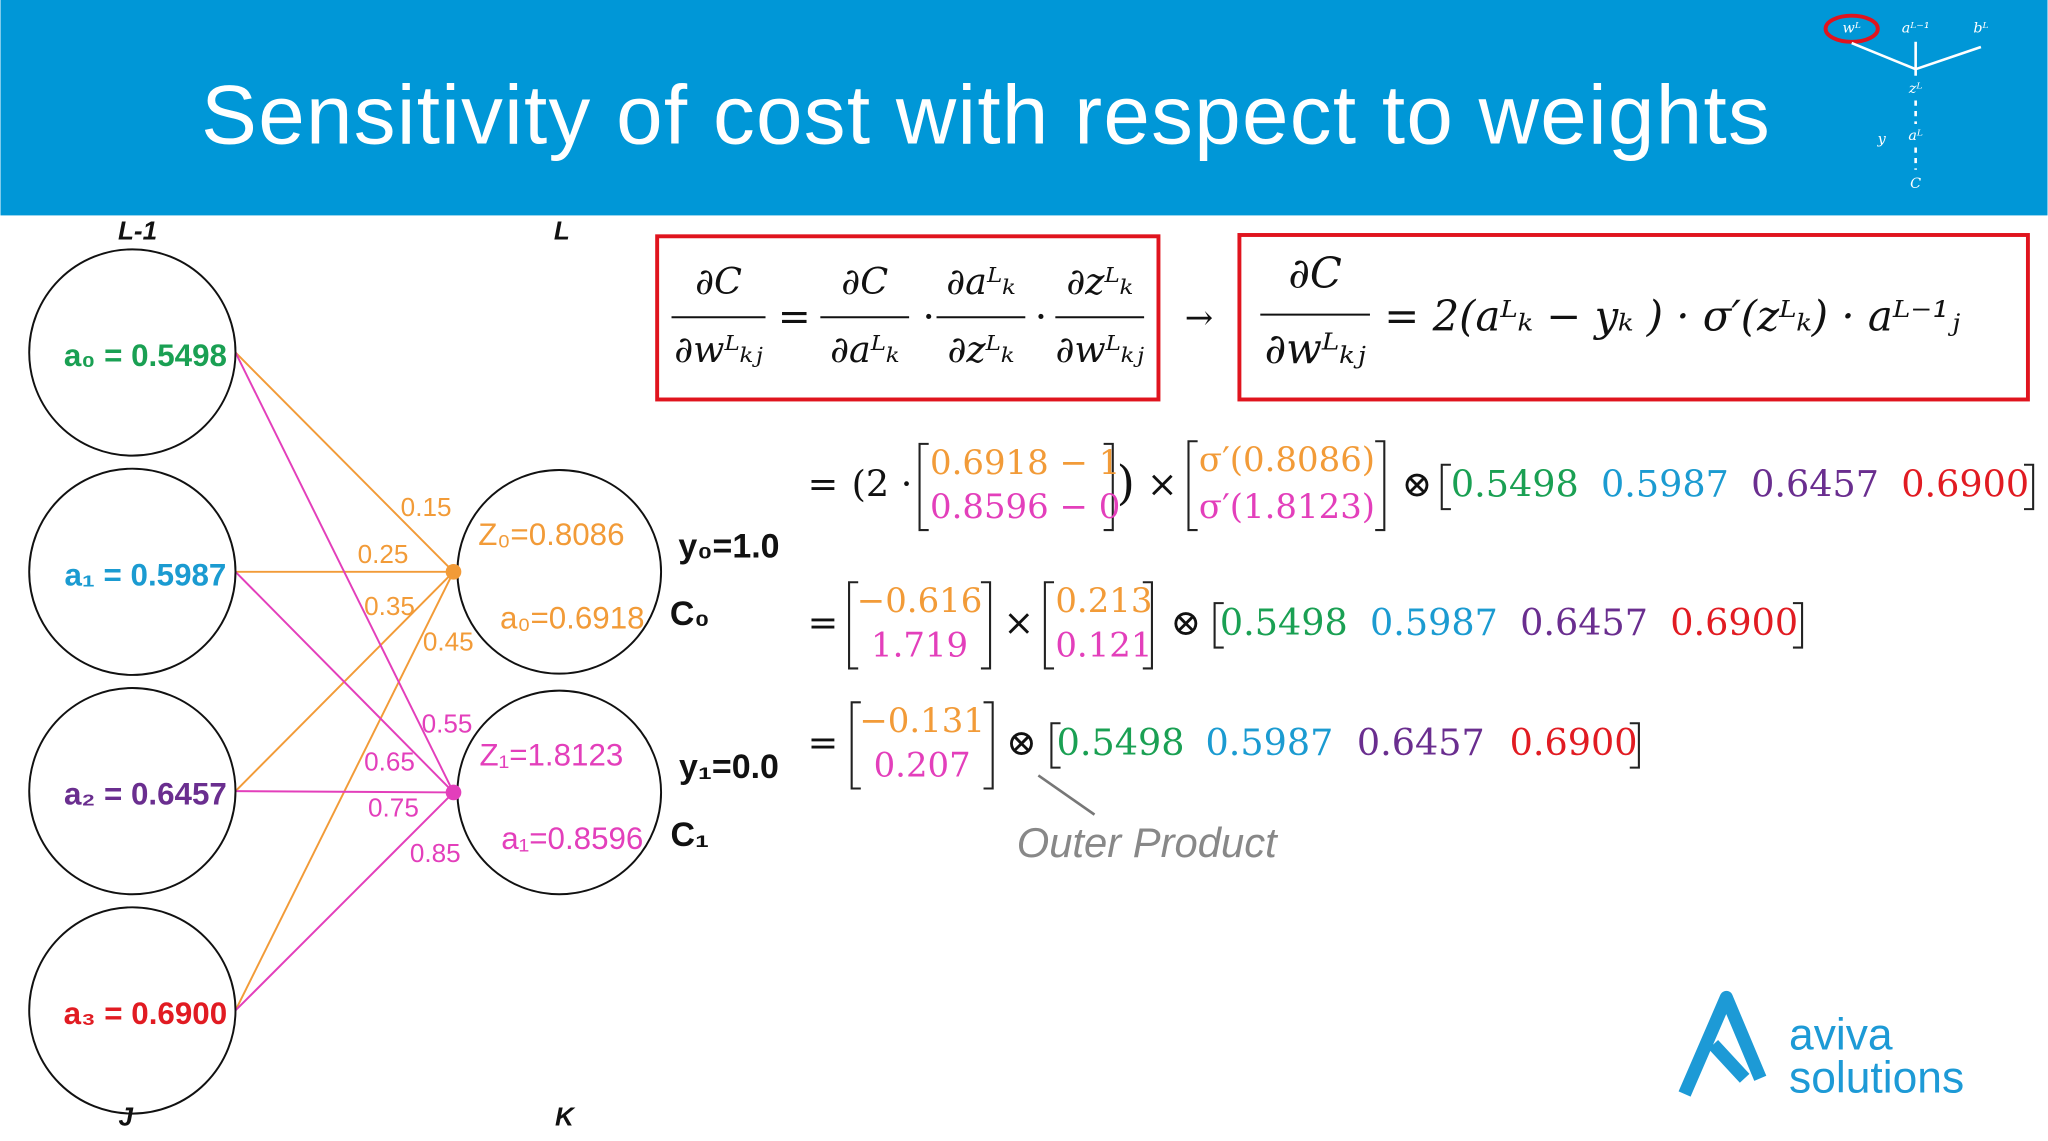 This screenshot has height=1141, width=2048. I want to click on matrix-entry: 0.8596 − 0, so click(1025, 507).